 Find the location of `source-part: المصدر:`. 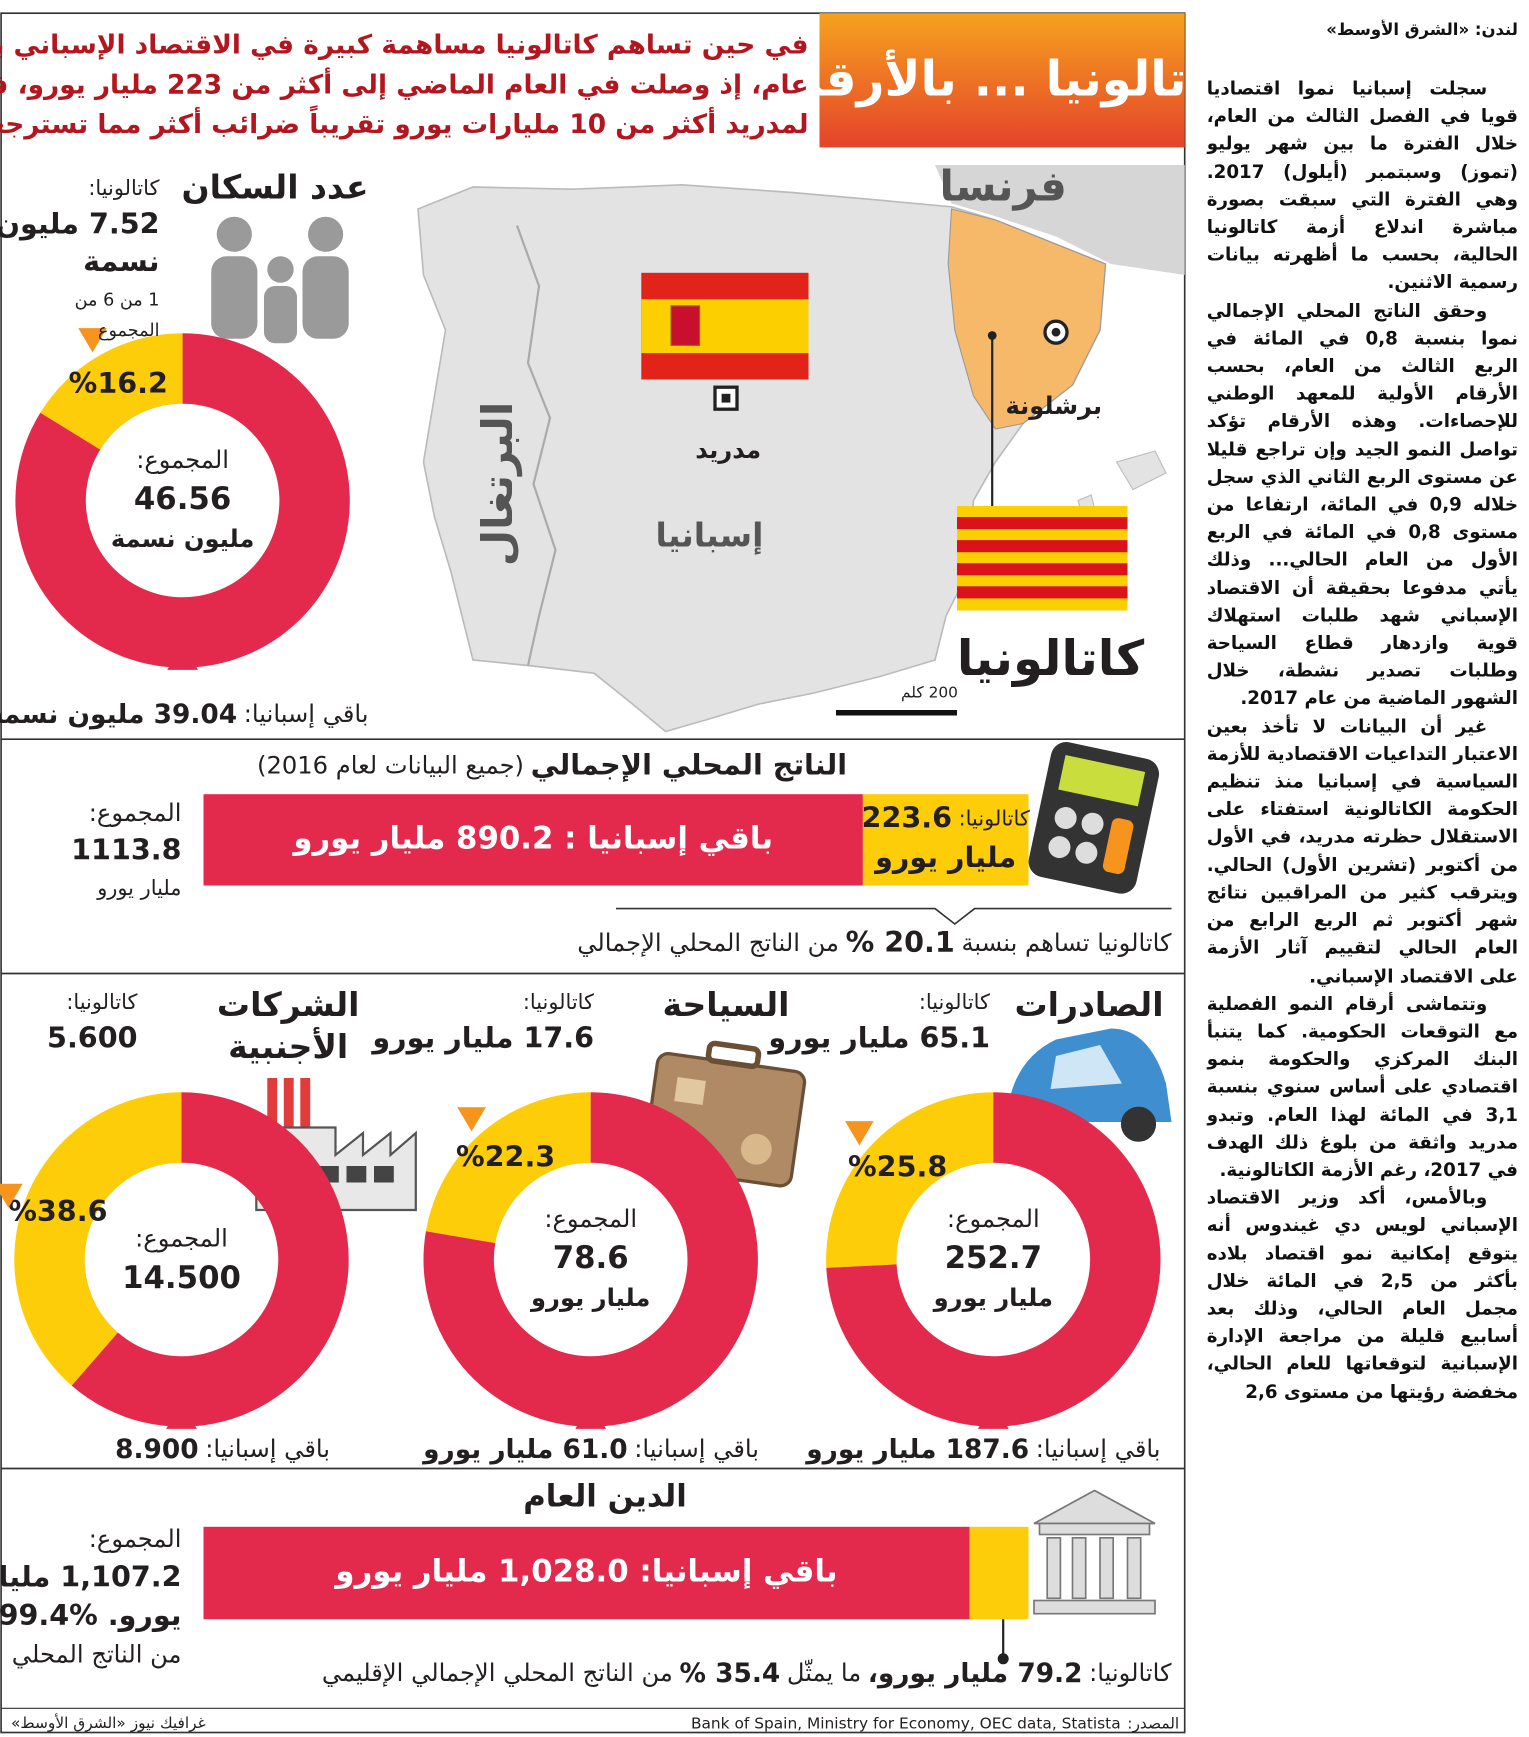

source-part: المصدر: is located at coordinates (1153, 1723).